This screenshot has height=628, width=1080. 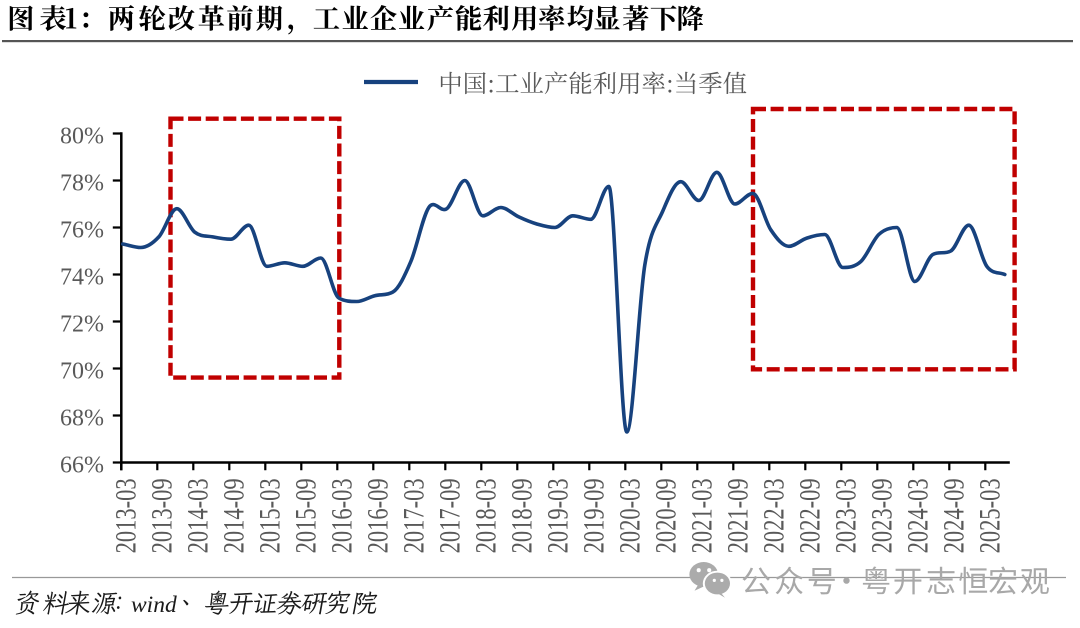 I want to click on svg-text: 76%, so click(x=82, y=231).